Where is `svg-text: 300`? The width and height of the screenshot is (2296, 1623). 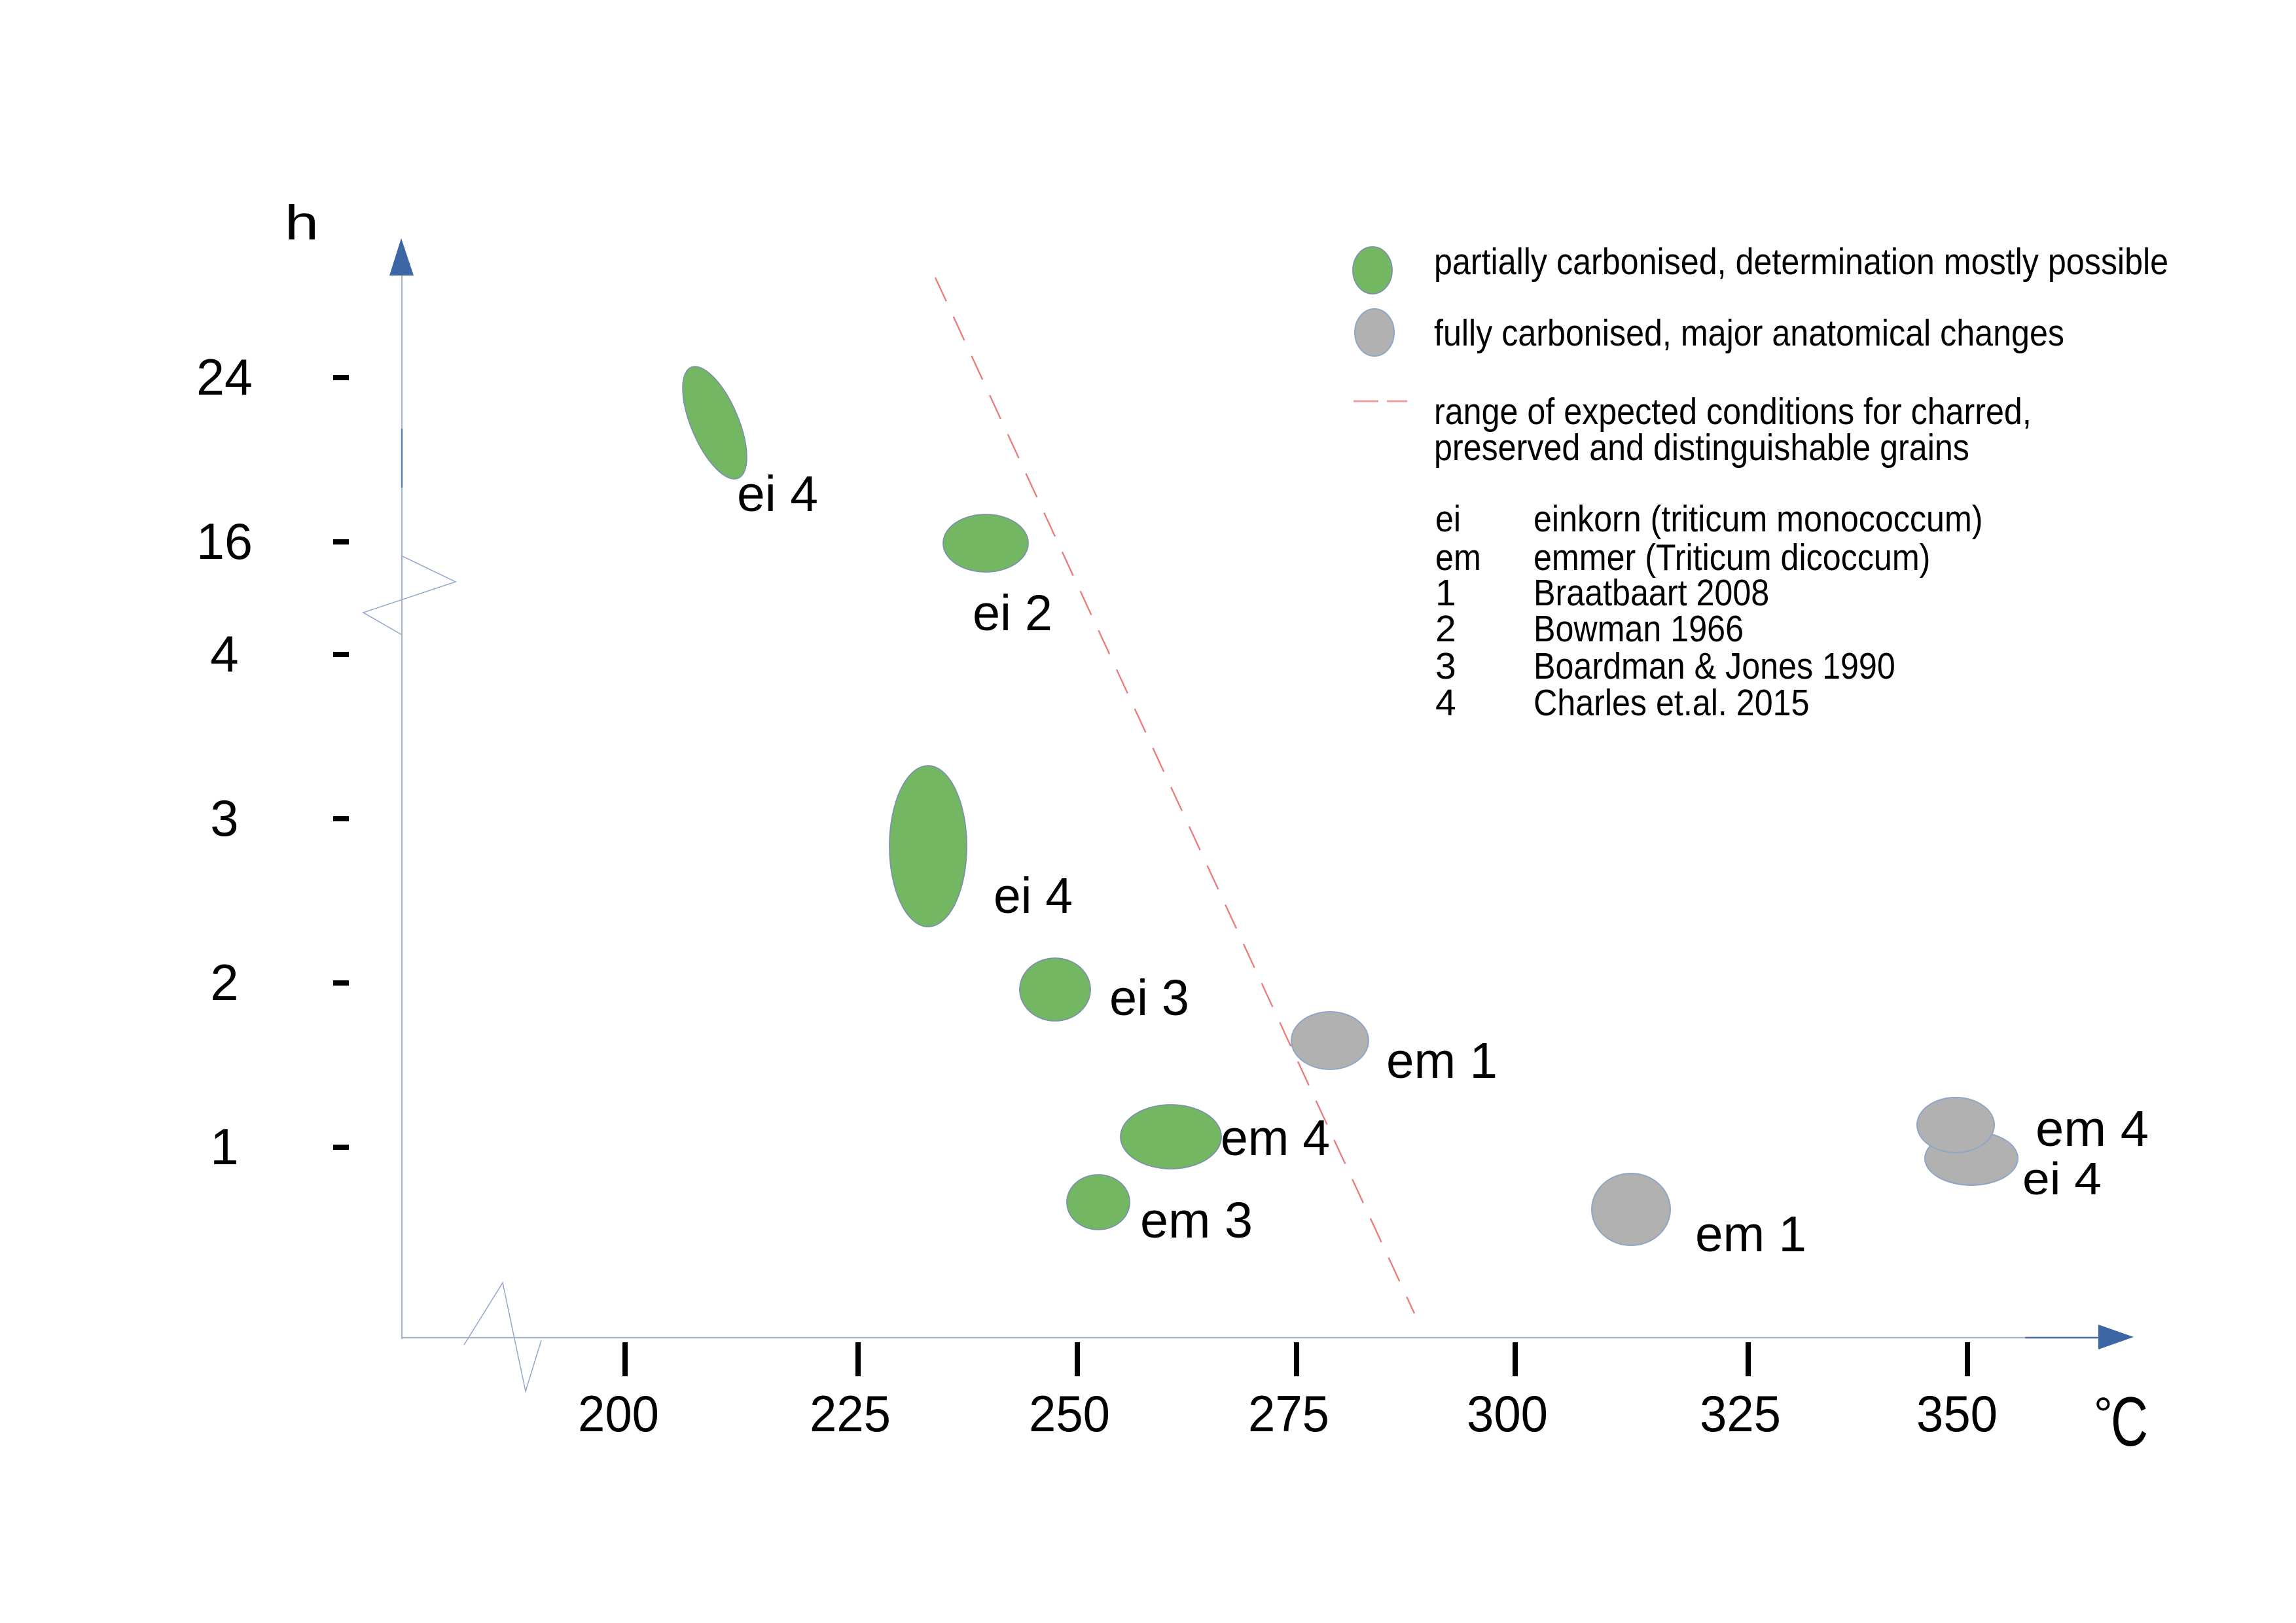 svg-text: 300 is located at coordinates (1507, 1414).